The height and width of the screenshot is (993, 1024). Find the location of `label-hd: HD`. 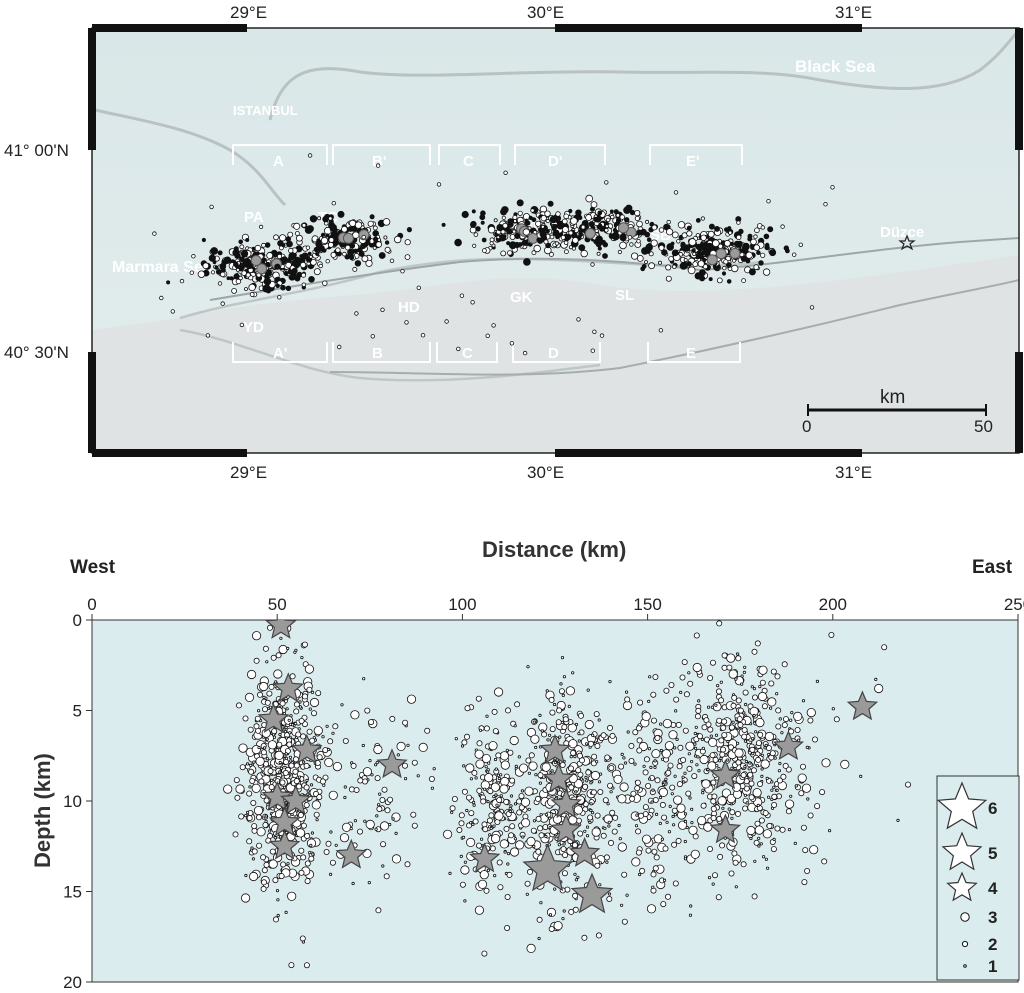

label-hd: HD is located at coordinates (409, 307).